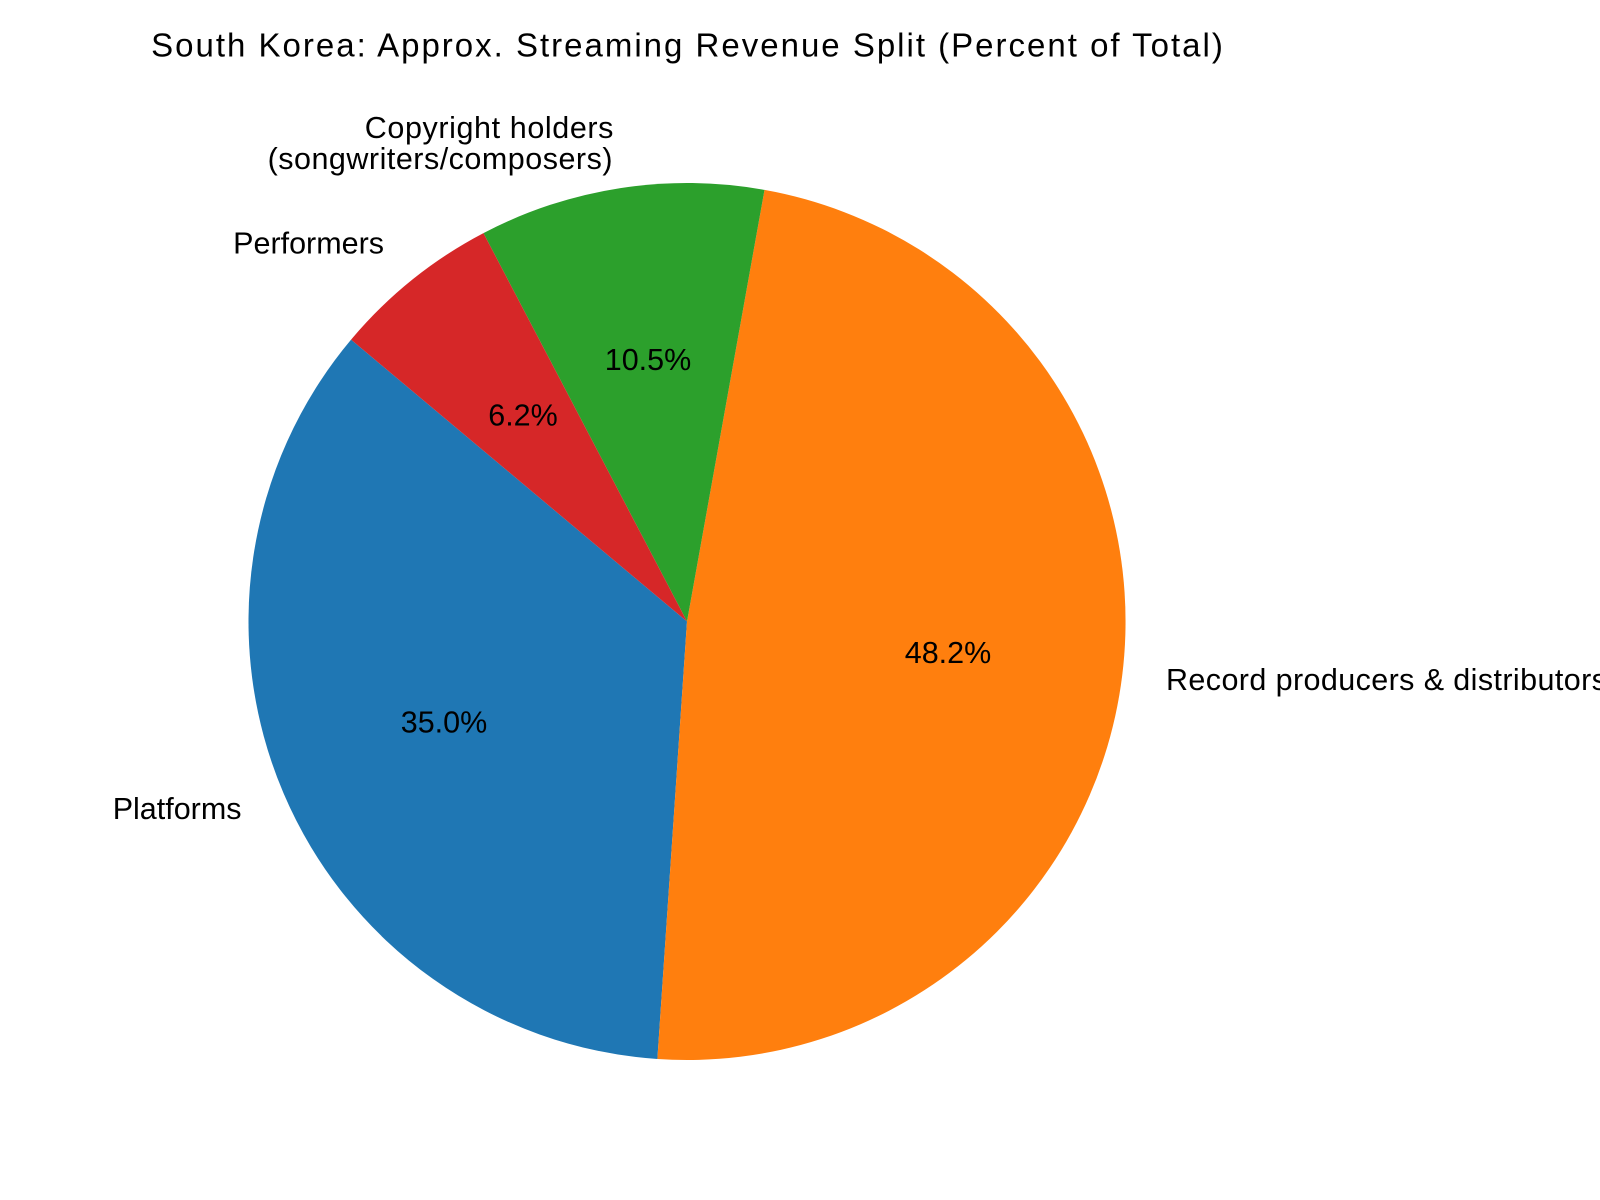 The height and width of the screenshot is (1200, 1600). Describe the element at coordinates (308, 244) in the screenshot. I see `svg-text: Performers` at that location.